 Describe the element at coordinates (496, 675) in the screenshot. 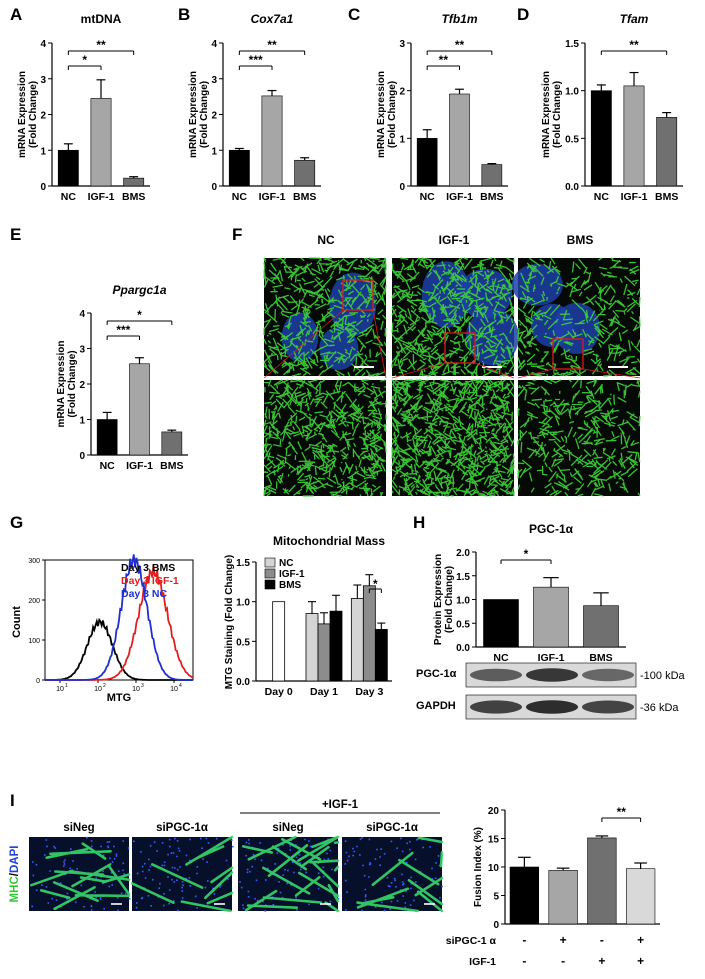

I see `blot-band` at that location.